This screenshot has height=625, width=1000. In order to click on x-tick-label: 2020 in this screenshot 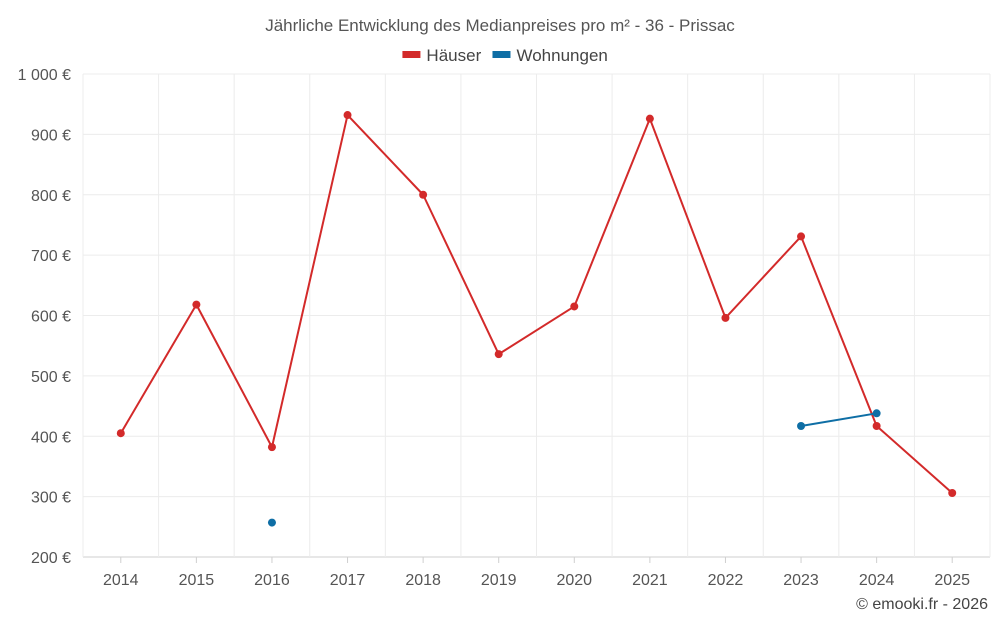, I will do `click(574, 580)`.